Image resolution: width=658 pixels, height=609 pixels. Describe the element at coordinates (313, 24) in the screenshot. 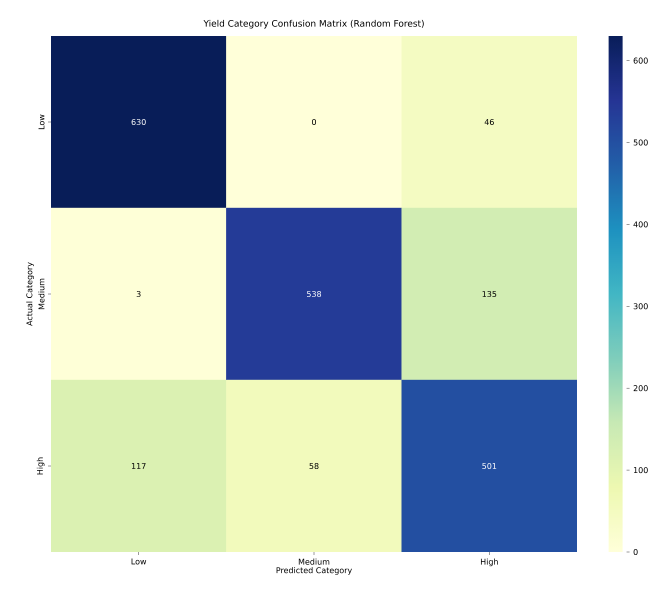

I see `chart-title: Yield Category Confusion Matrix (Random Forest)` at that location.